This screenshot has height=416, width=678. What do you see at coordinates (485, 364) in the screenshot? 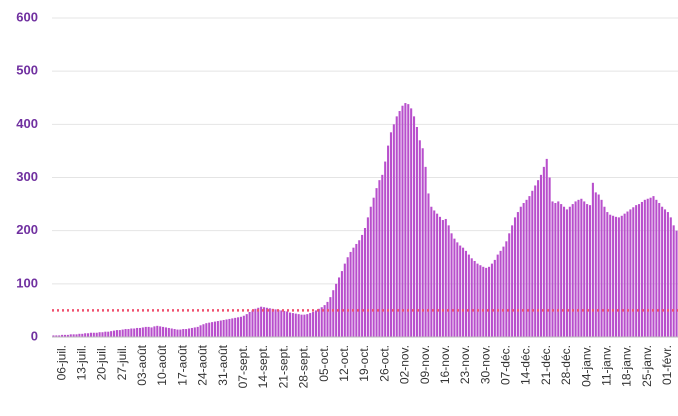
I see `x-tick-label: 30-nov.` at bounding box center [485, 364].